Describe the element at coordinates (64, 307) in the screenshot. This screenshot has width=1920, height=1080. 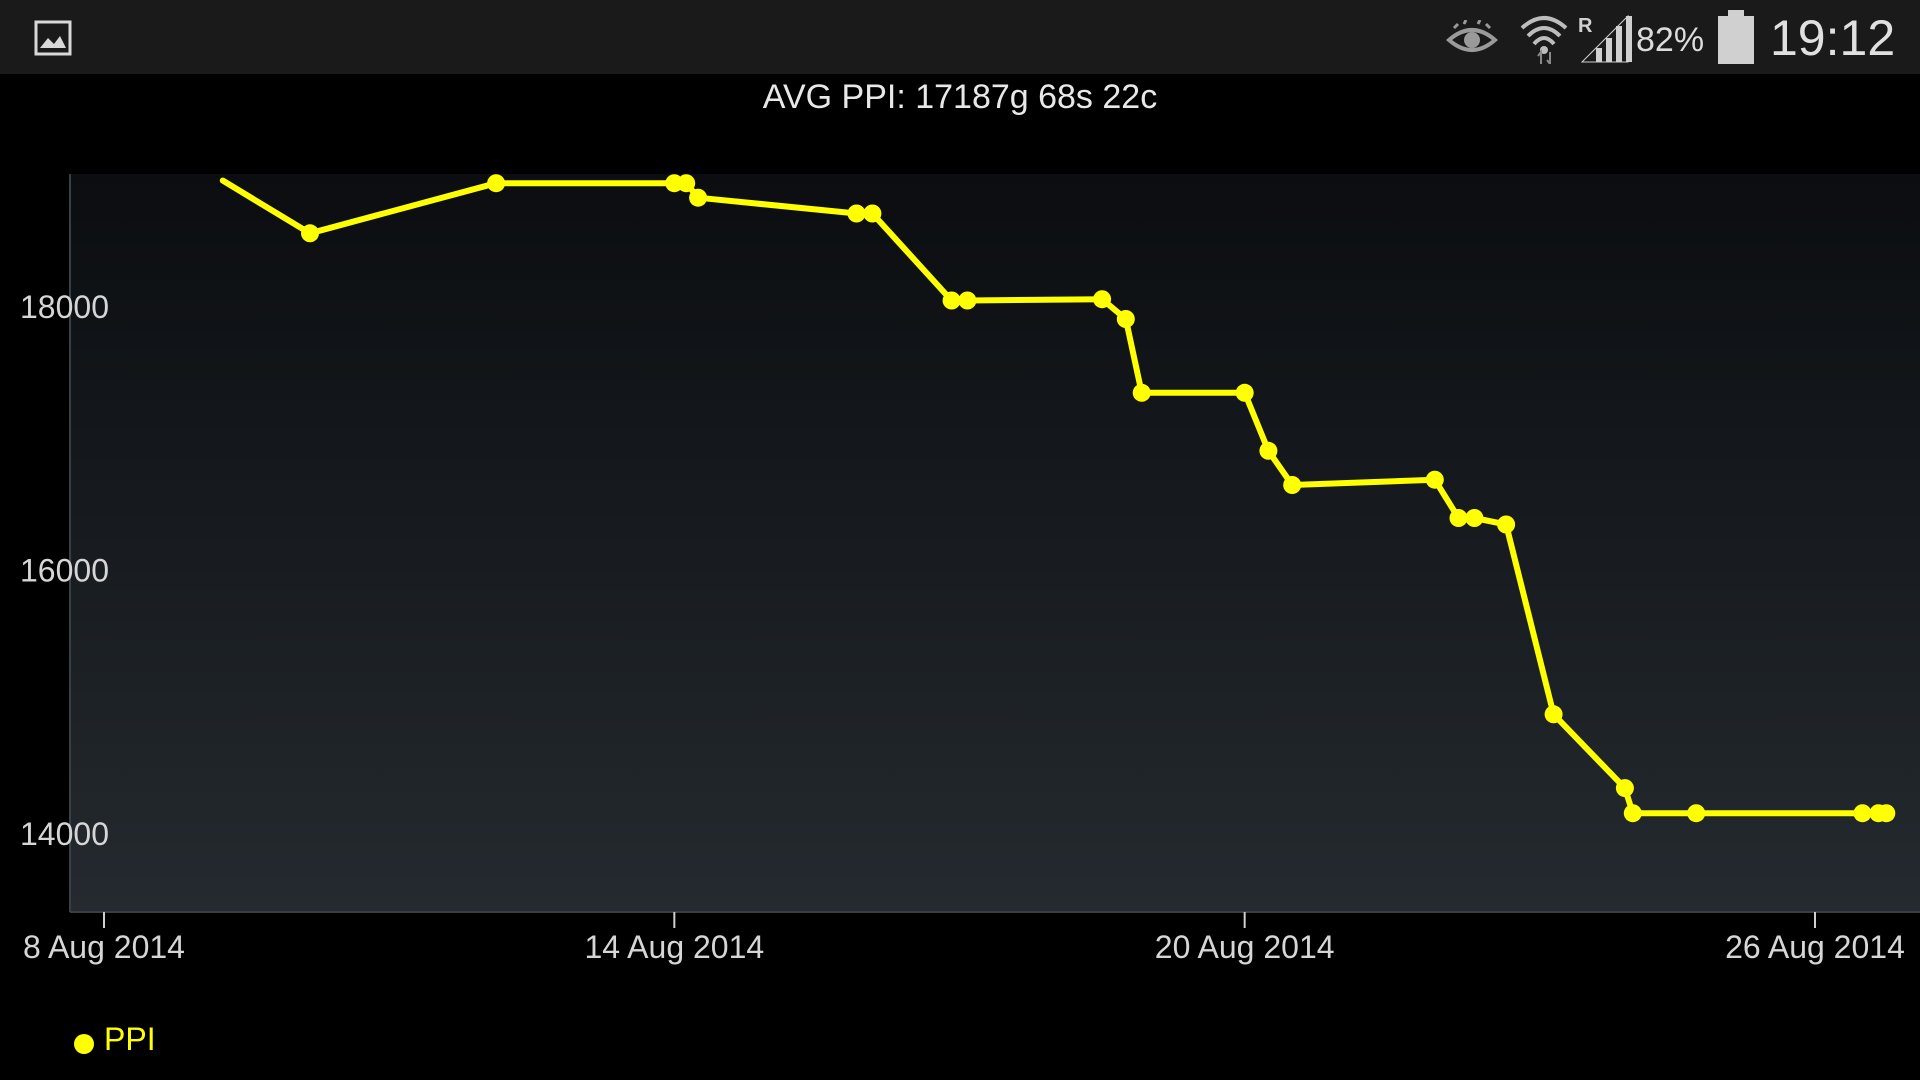
I see `y-tick-label: 18000` at that location.